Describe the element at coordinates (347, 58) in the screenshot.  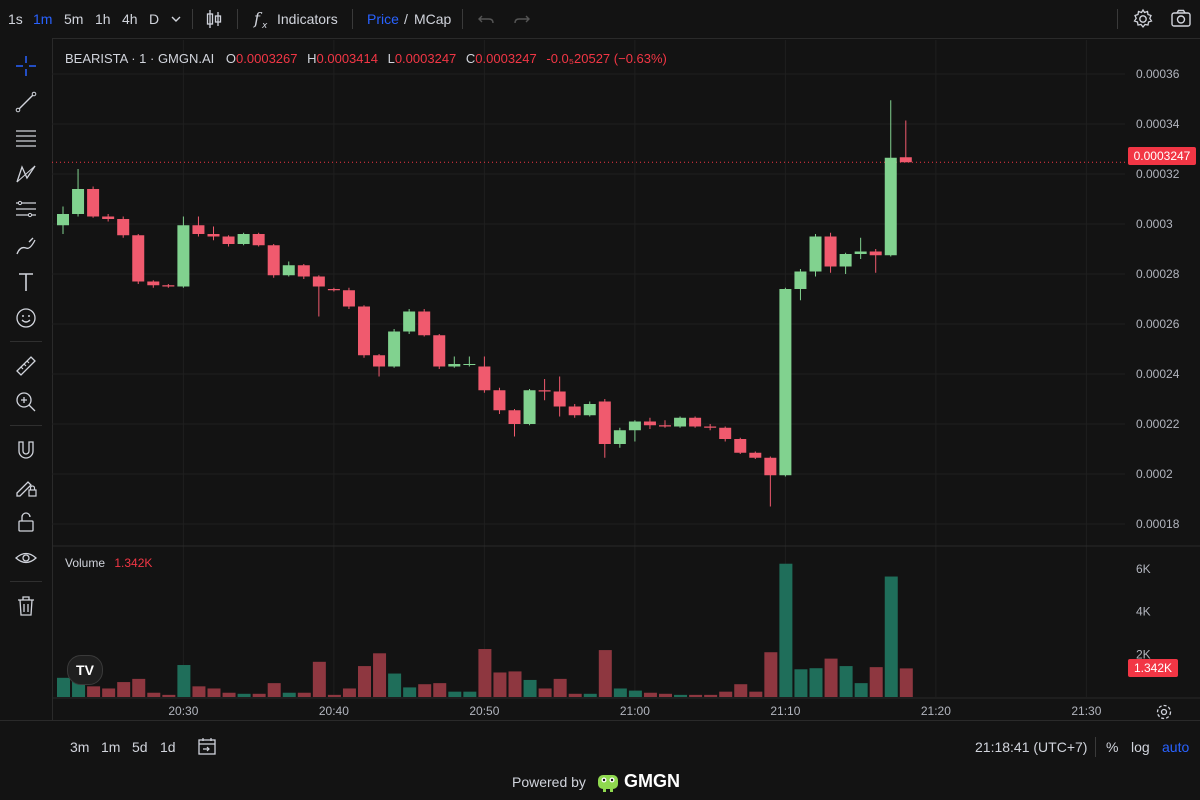
I see `high-value: 0.0003414` at that location.